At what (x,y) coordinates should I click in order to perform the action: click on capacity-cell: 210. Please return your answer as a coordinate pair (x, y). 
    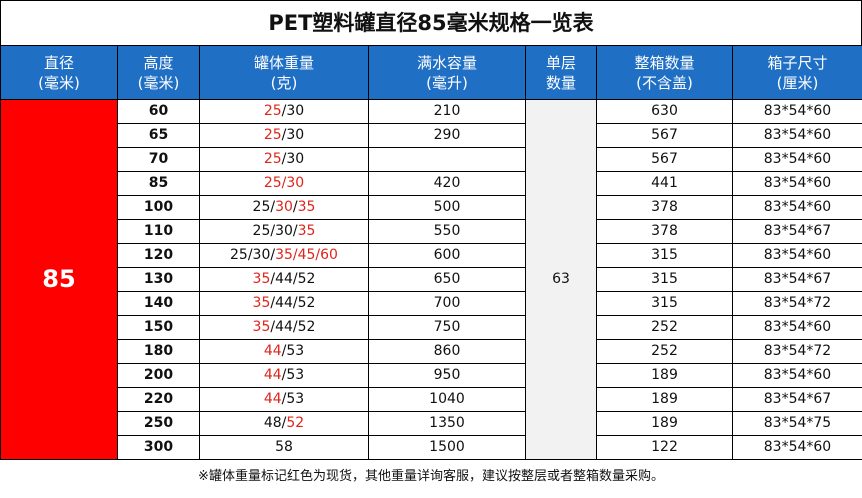
    Looking at the image, I should click on (447, 111).